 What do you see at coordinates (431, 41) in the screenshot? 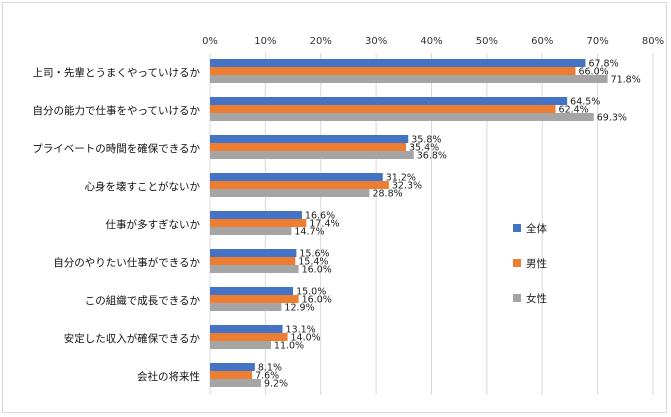
I see `x-tick-label: 40%` at bounding box center [431, 41].